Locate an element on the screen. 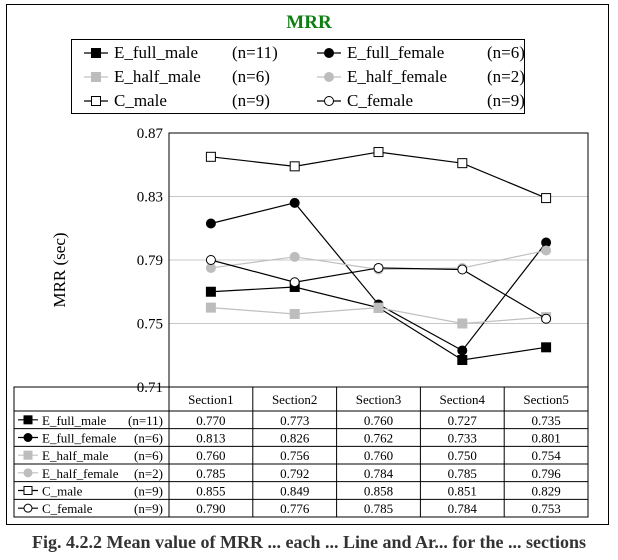 Image resolution: width=618 pixels, height=560 pixels. table-series-name: C_female is located at coordinates (67, 508).